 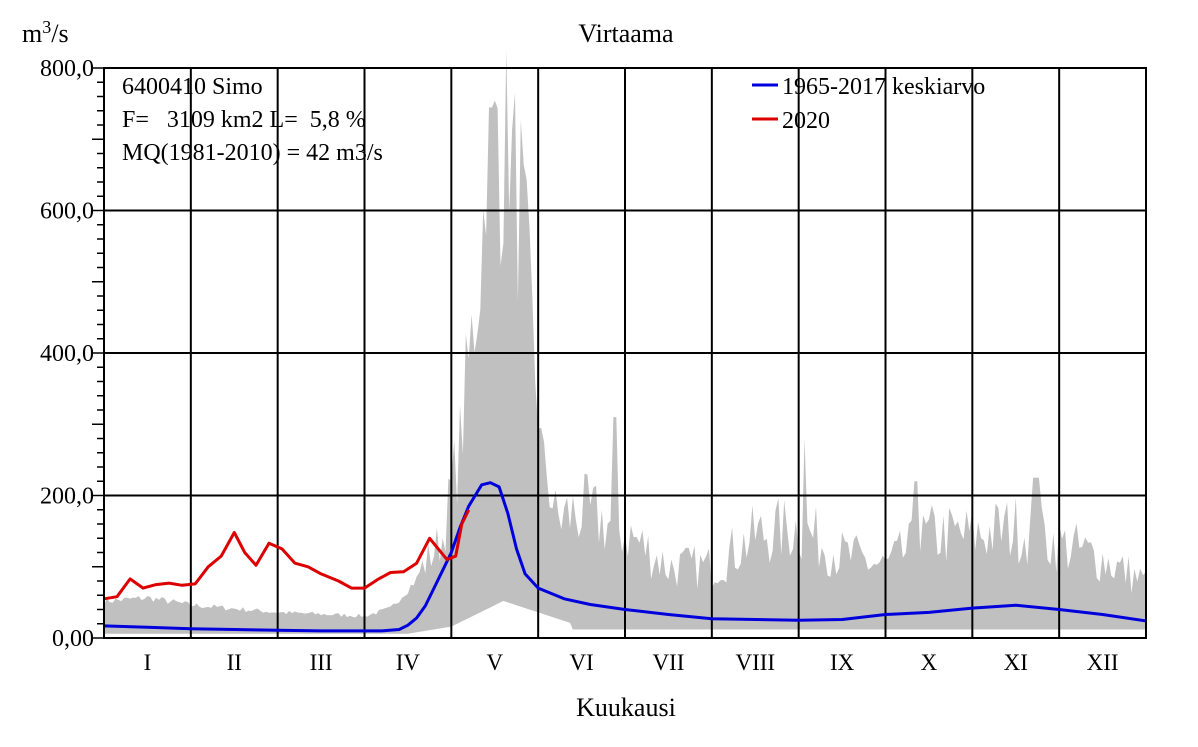 What do you see at coordinates (929, 662) in the screenshot?
I see `month-label: X` at bounding box center [929, 662].